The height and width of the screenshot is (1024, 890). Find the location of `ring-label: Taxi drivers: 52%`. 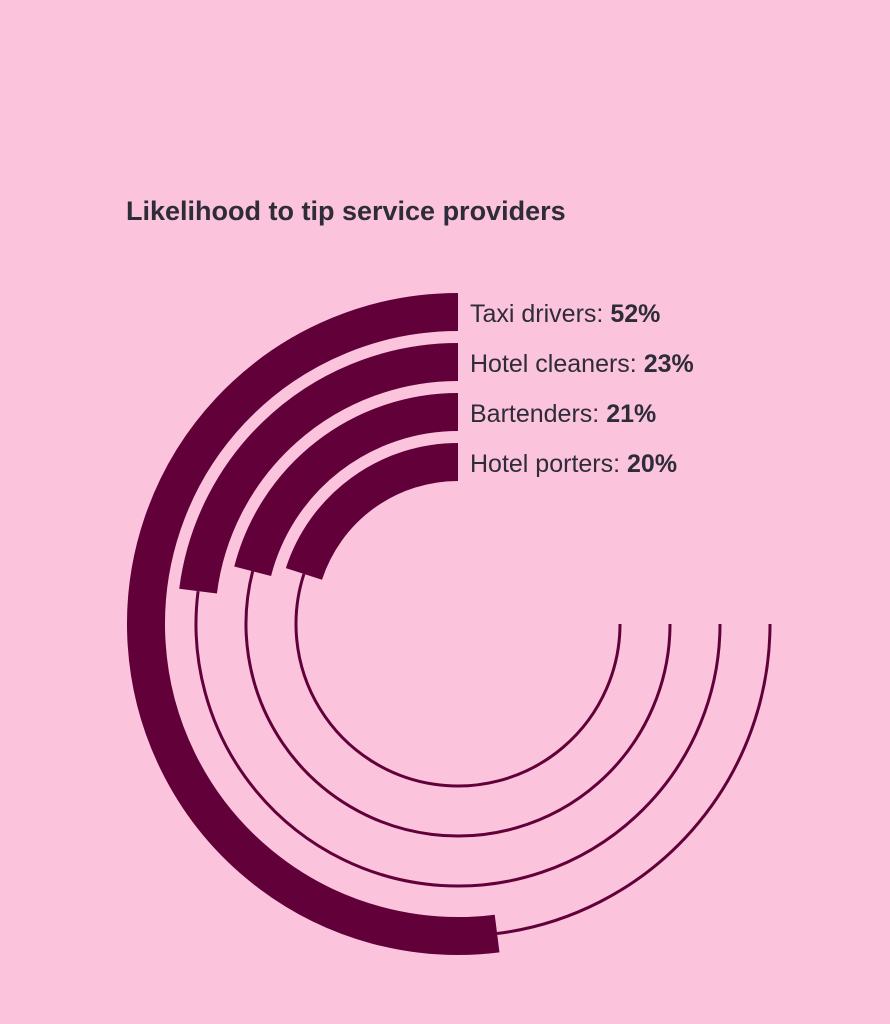

ring-label: Taxi drivers: 52% is located at coordinates (565, 314).